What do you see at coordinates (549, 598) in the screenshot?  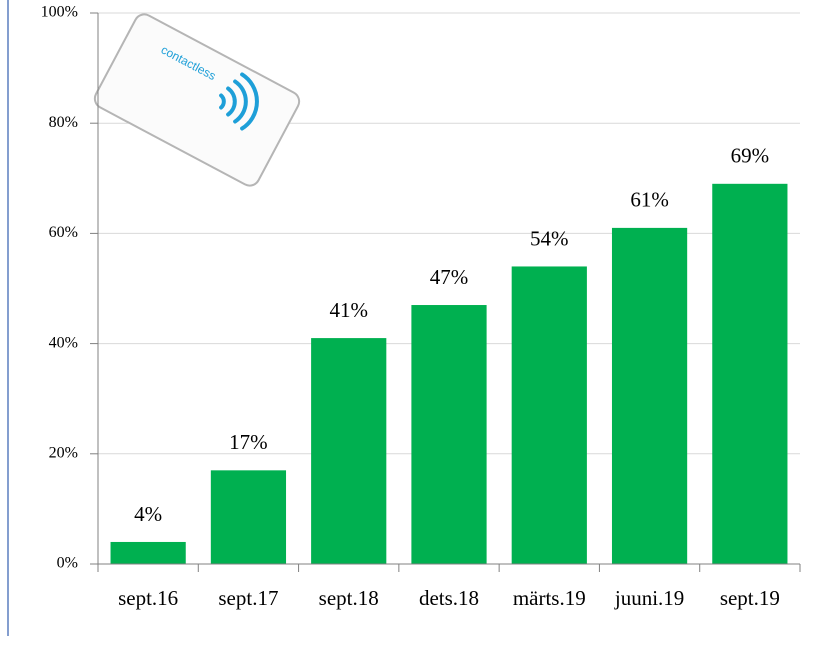 I see `x-tick-label: märts.19` at bounding box center [549, 598].